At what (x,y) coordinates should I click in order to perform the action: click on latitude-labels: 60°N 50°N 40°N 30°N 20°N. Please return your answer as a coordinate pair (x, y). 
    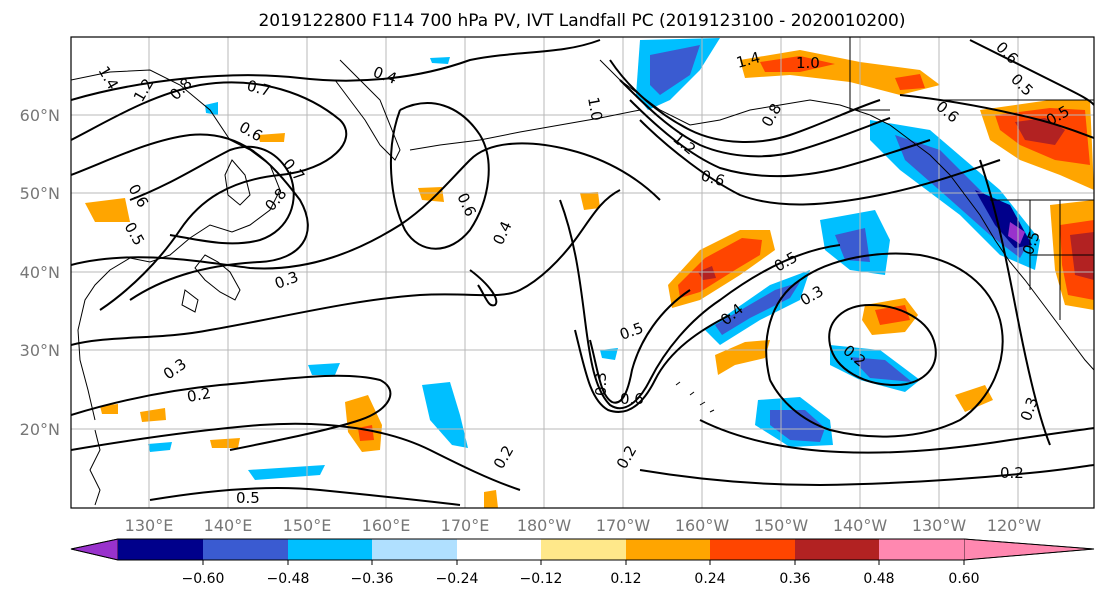
    Looking at the image, I should click on (40, 272).